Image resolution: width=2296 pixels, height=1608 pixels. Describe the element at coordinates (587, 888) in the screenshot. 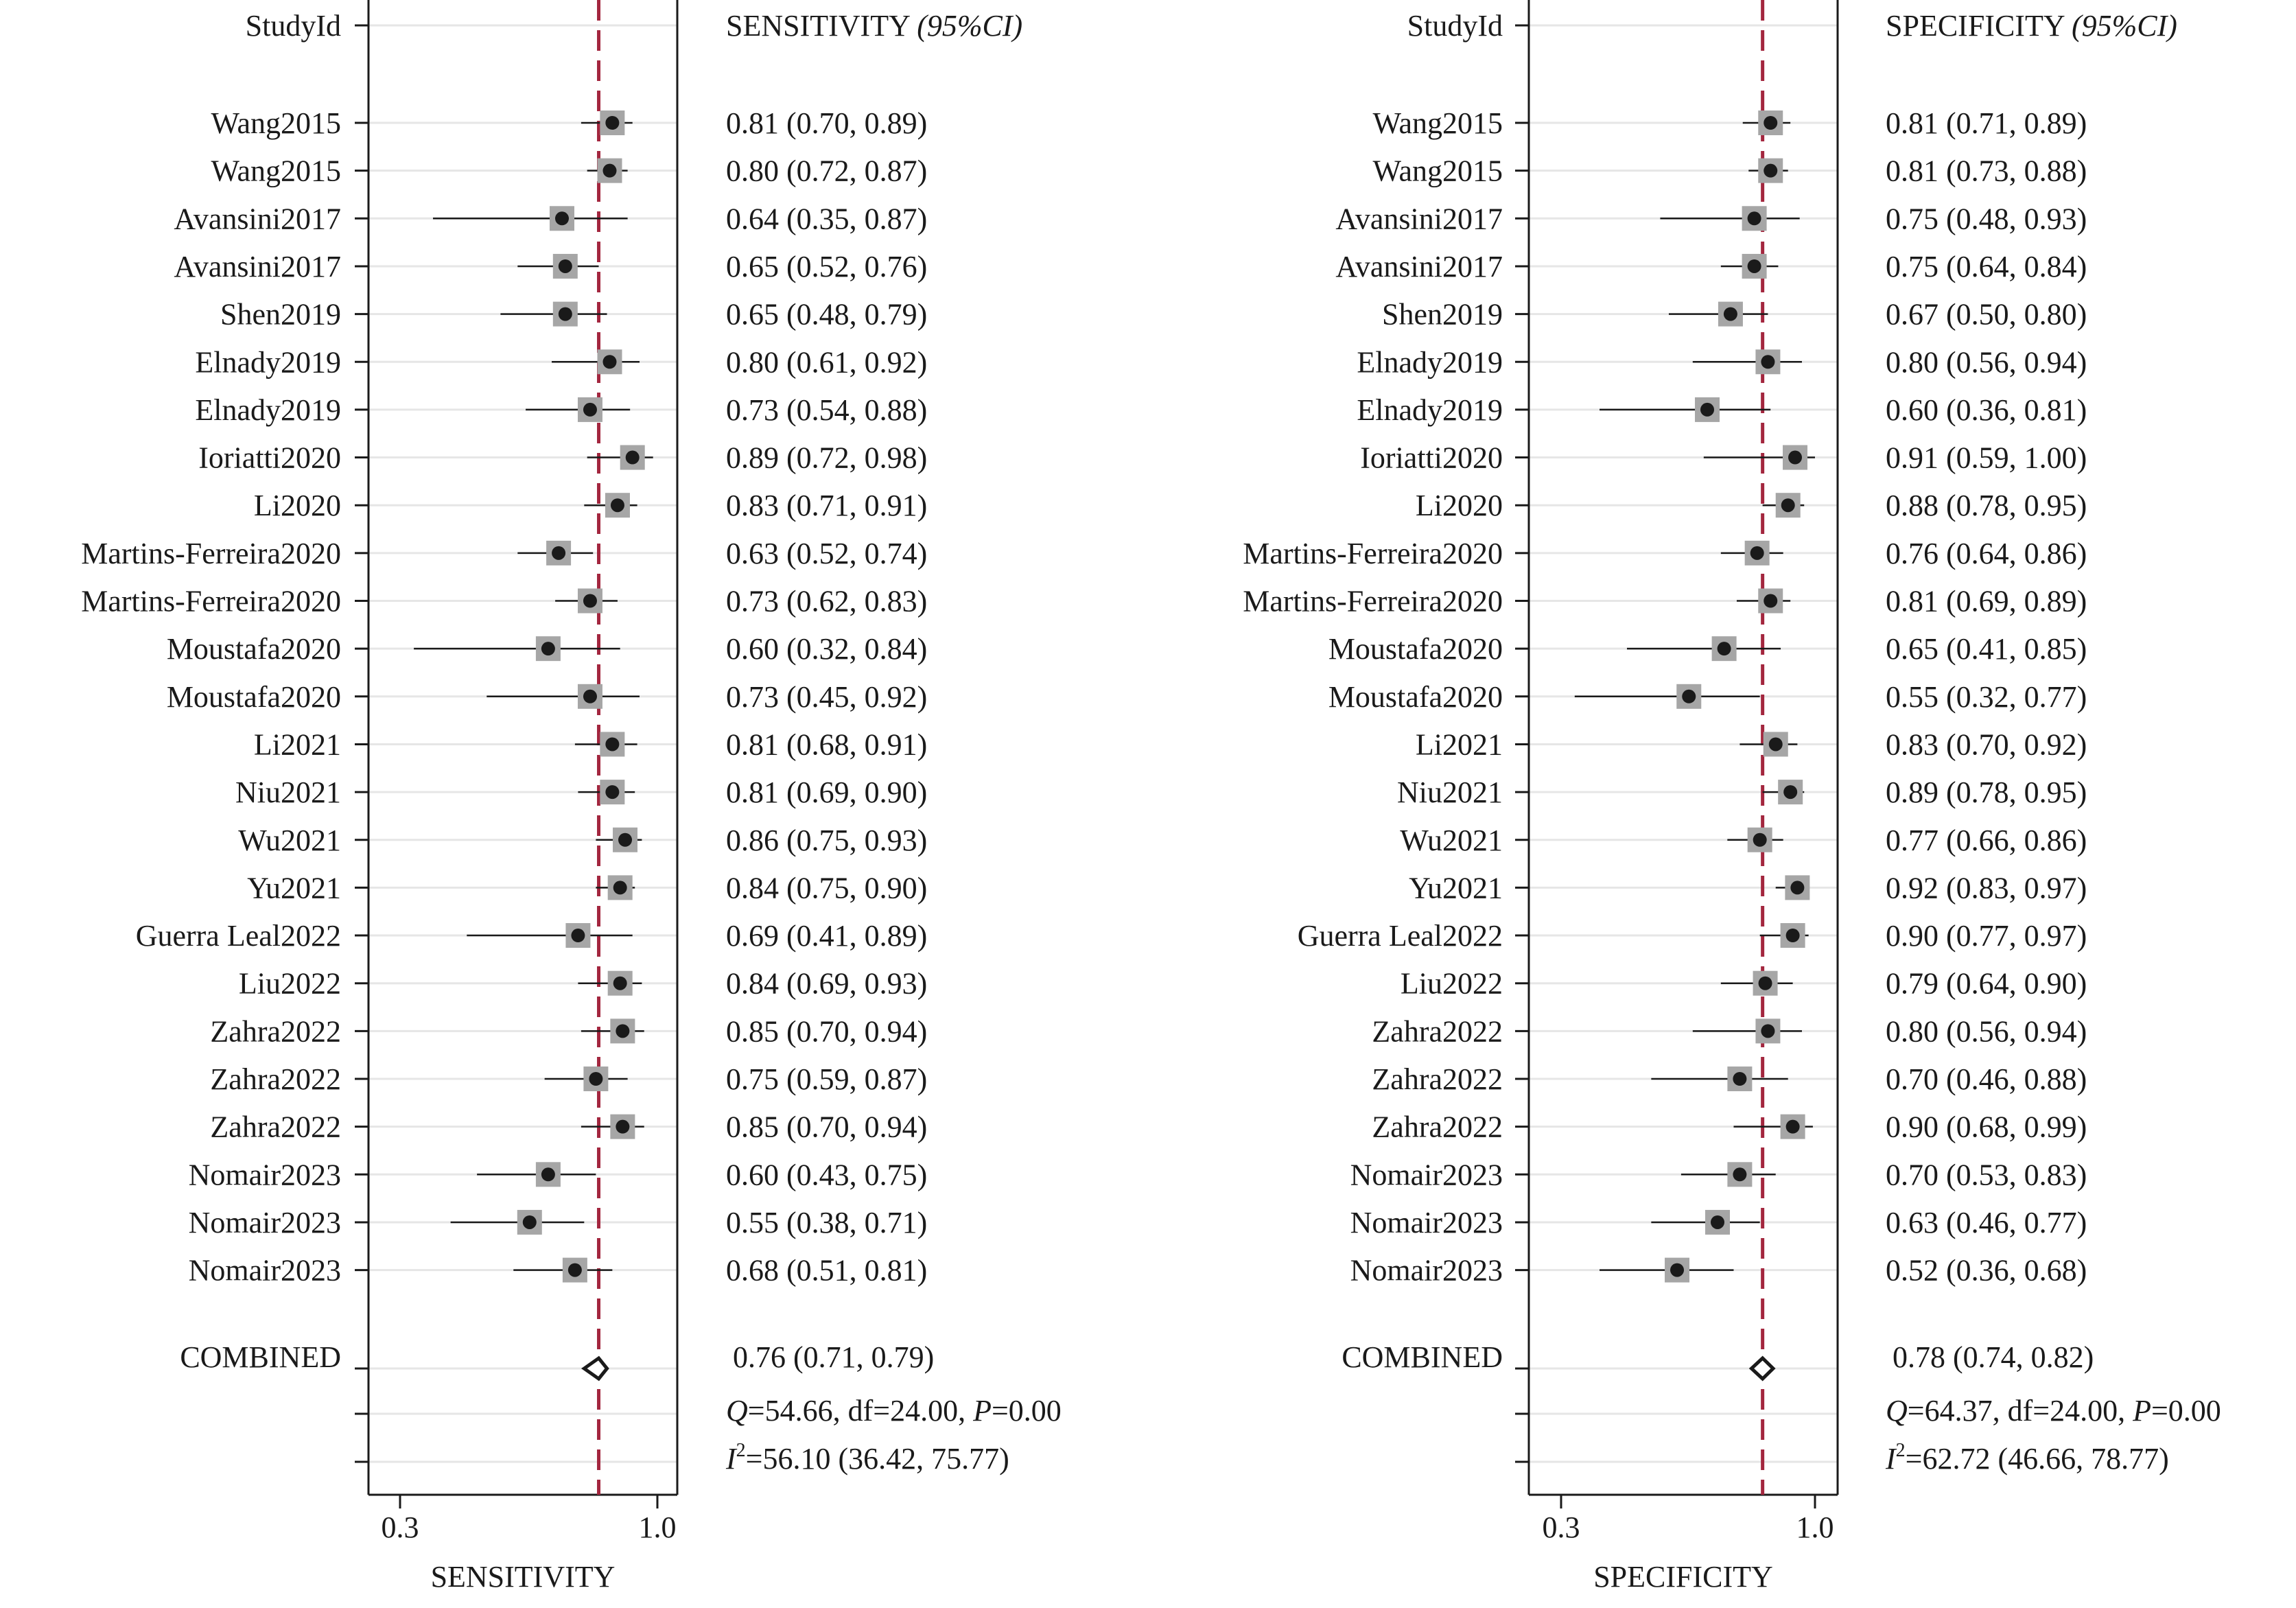

I see `study-row: Yu2021 0.84 (0.75, 0.90)` at that location.